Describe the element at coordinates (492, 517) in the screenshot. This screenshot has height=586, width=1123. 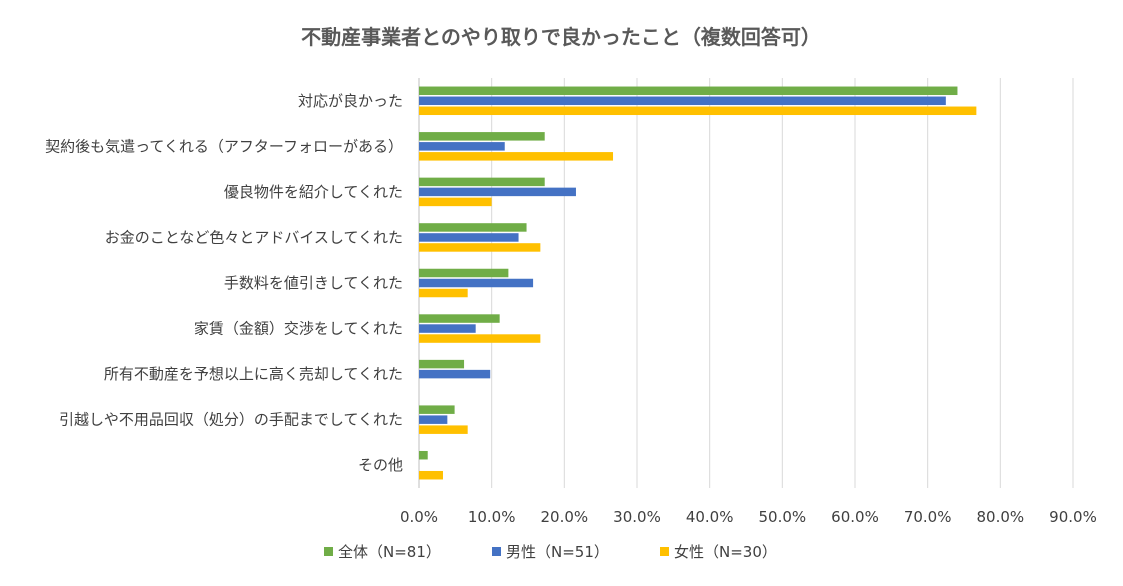
I see `x-tick-label: 10.0%` at that location.